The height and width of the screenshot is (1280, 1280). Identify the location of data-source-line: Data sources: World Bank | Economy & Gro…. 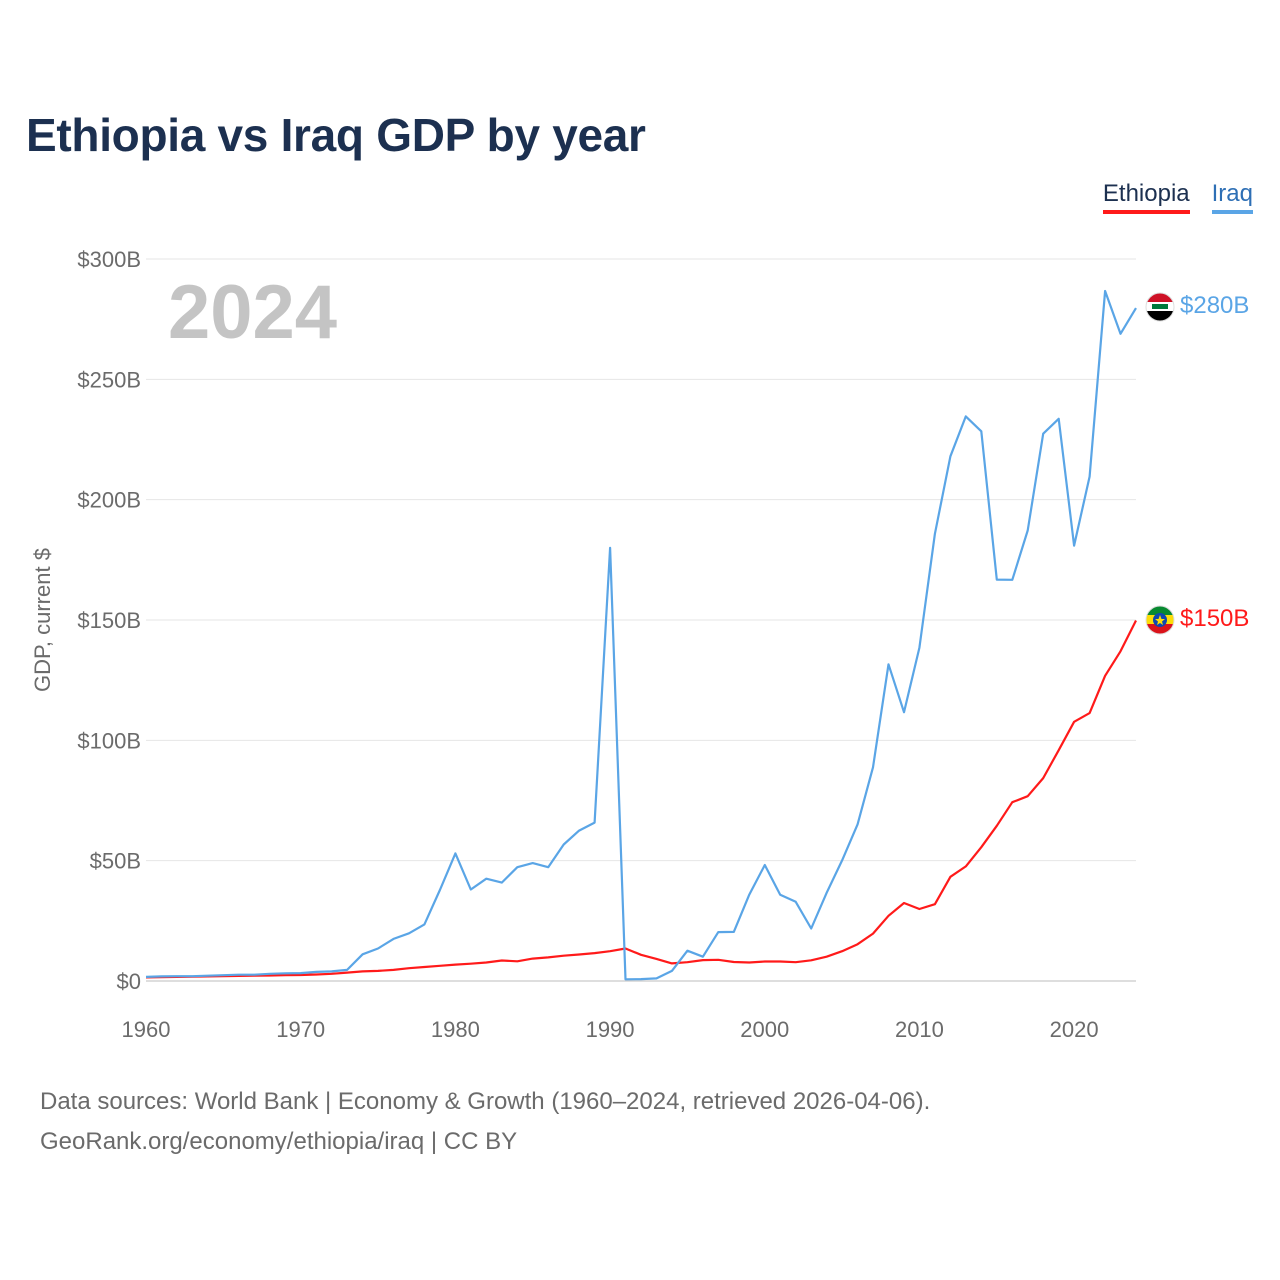
(485, 1101).